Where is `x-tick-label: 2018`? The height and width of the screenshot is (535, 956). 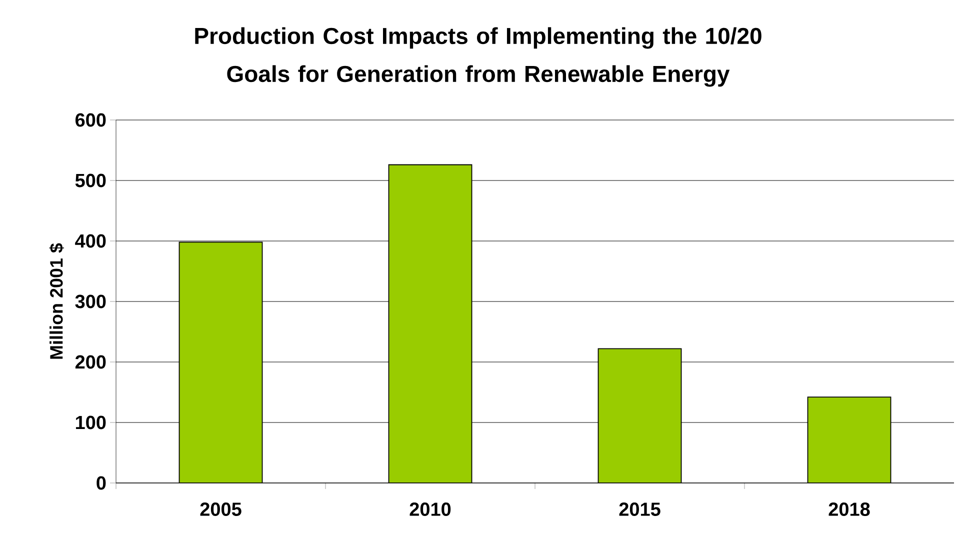
x-tick-label: 2018 is located at coordinates (849, 509).